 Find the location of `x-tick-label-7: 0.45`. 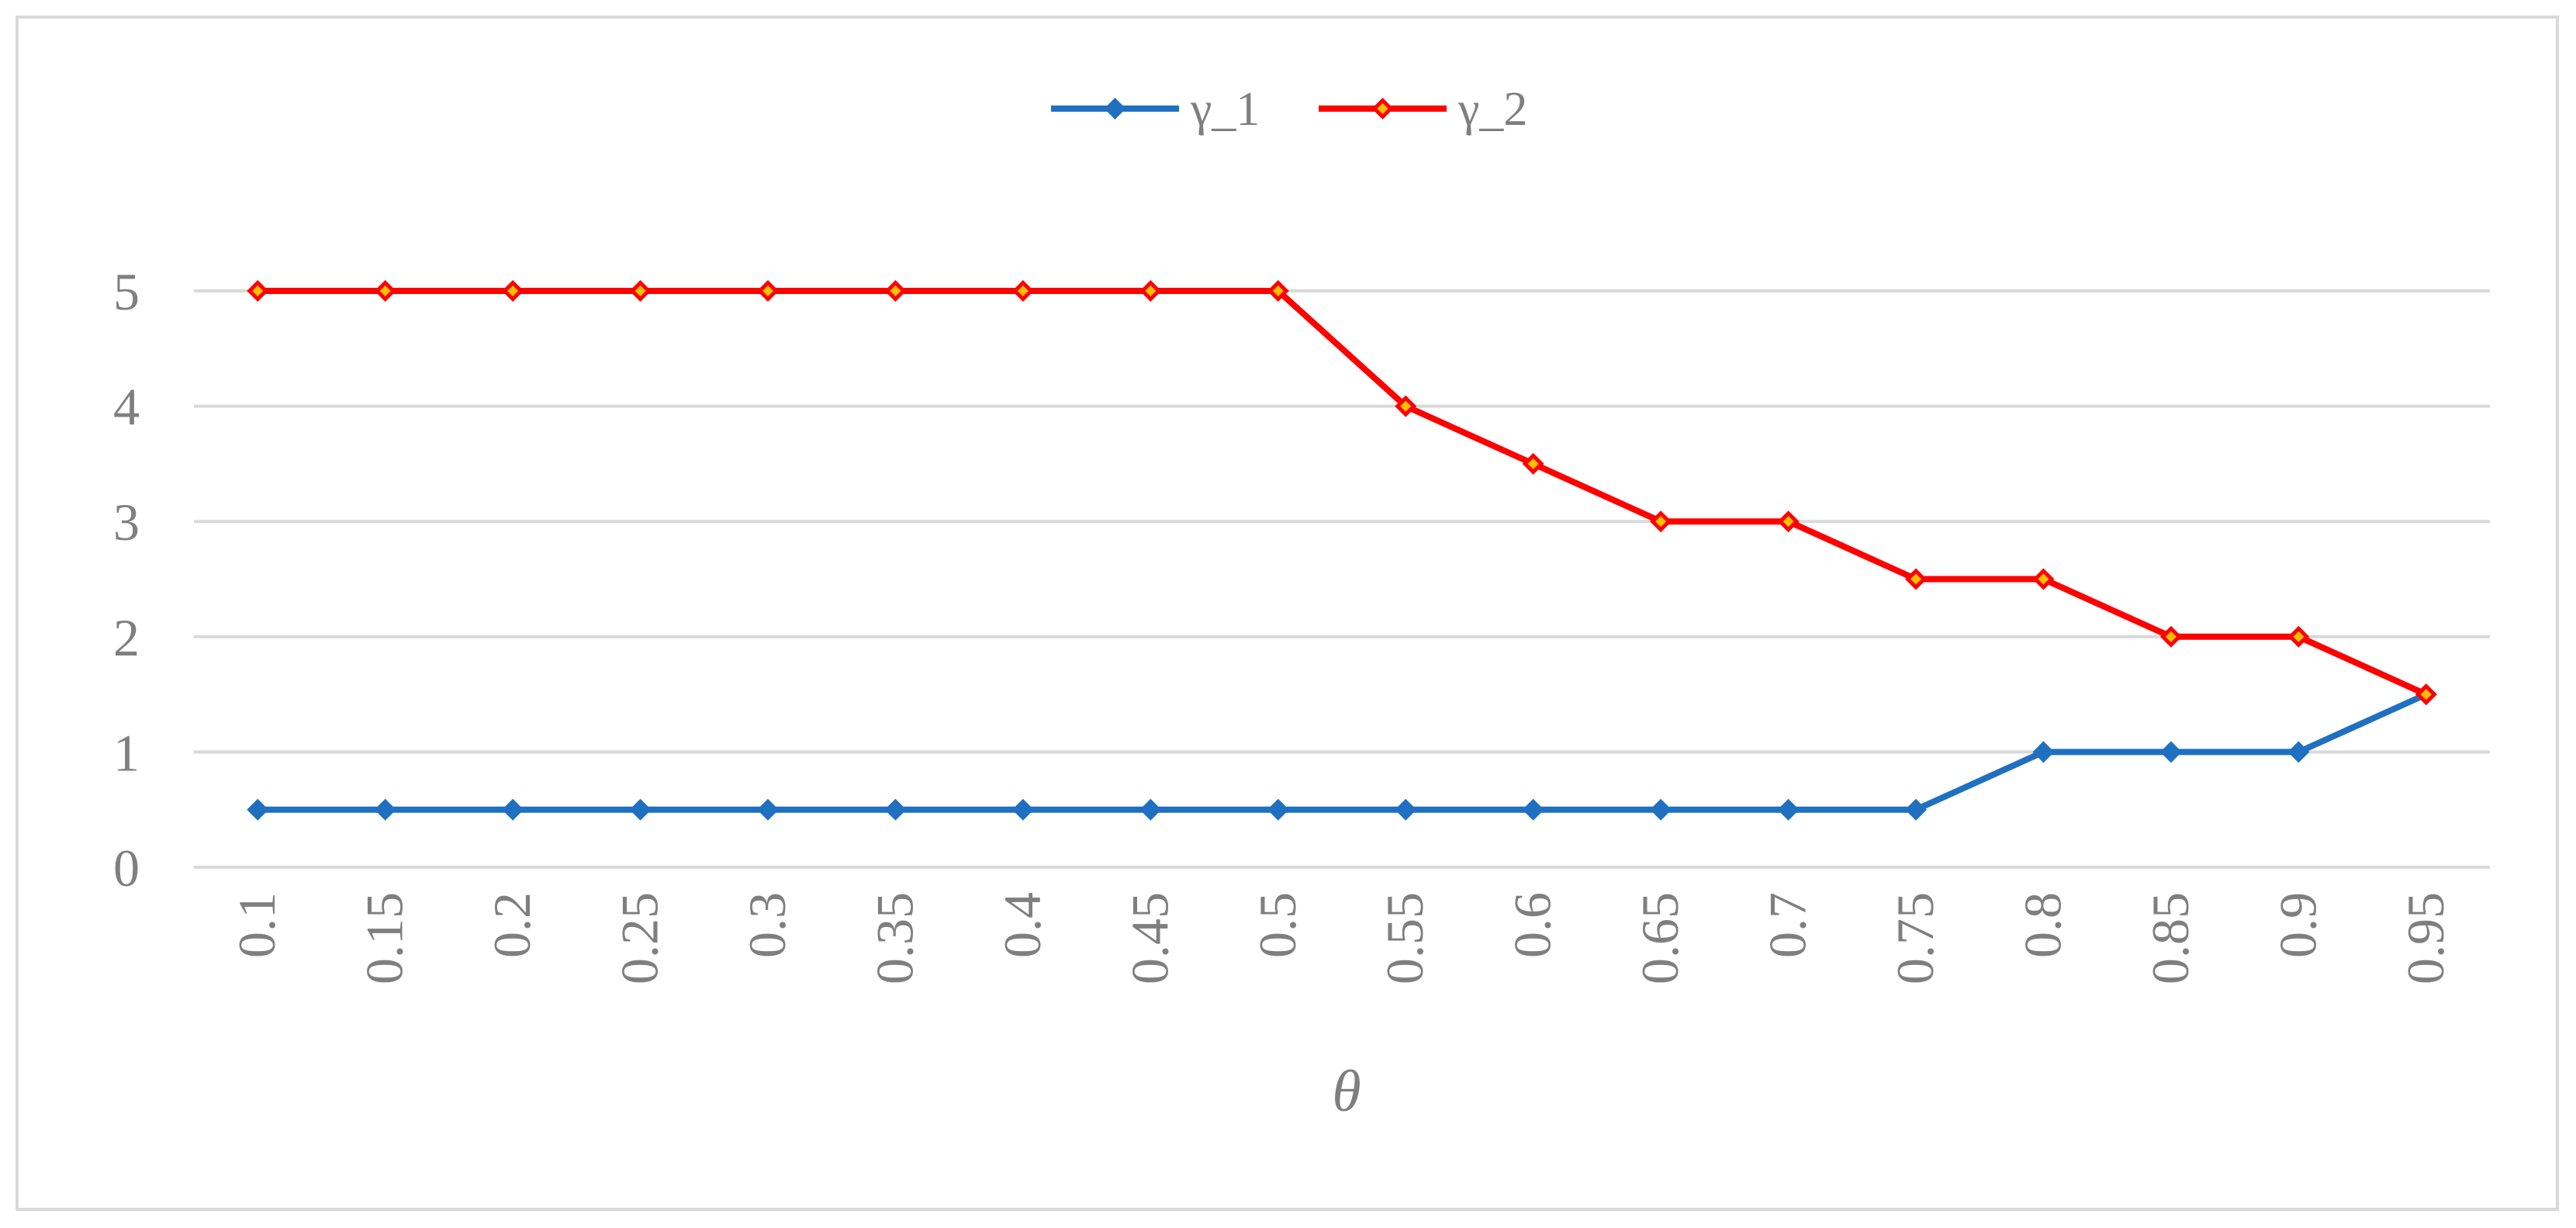

x-tick-label-7: 0.45 is located at coordinates (1149, 938).